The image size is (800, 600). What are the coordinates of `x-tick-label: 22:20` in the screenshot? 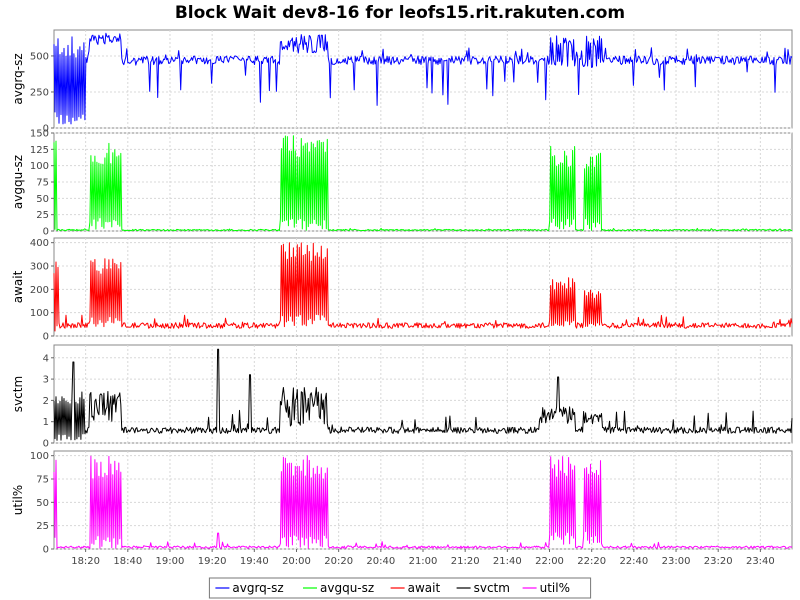 It's located at (591, 561).